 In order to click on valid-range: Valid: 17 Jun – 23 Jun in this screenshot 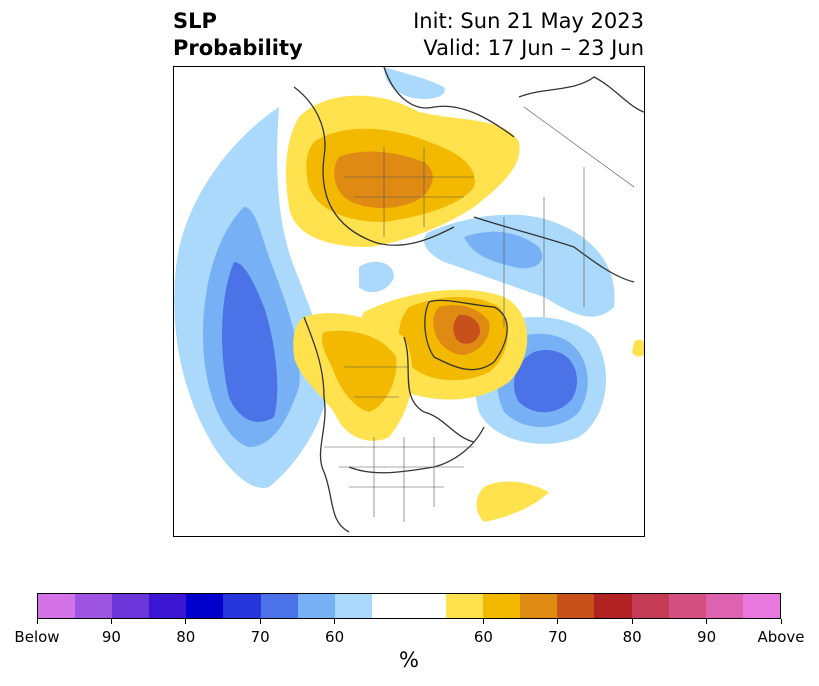, I will do `click(533, 48)`.